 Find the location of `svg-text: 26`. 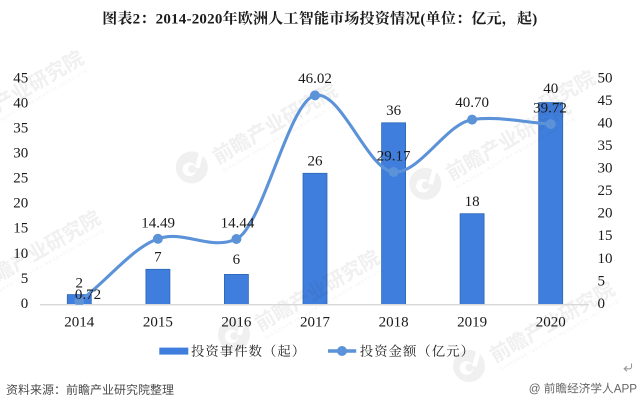

svg-text: 26 is located at coordinates (316, 161).